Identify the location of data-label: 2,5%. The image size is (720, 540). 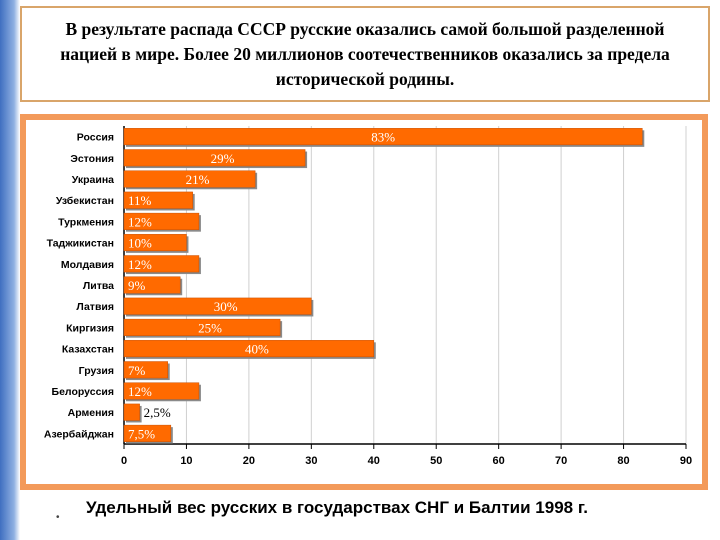
(157, 412).